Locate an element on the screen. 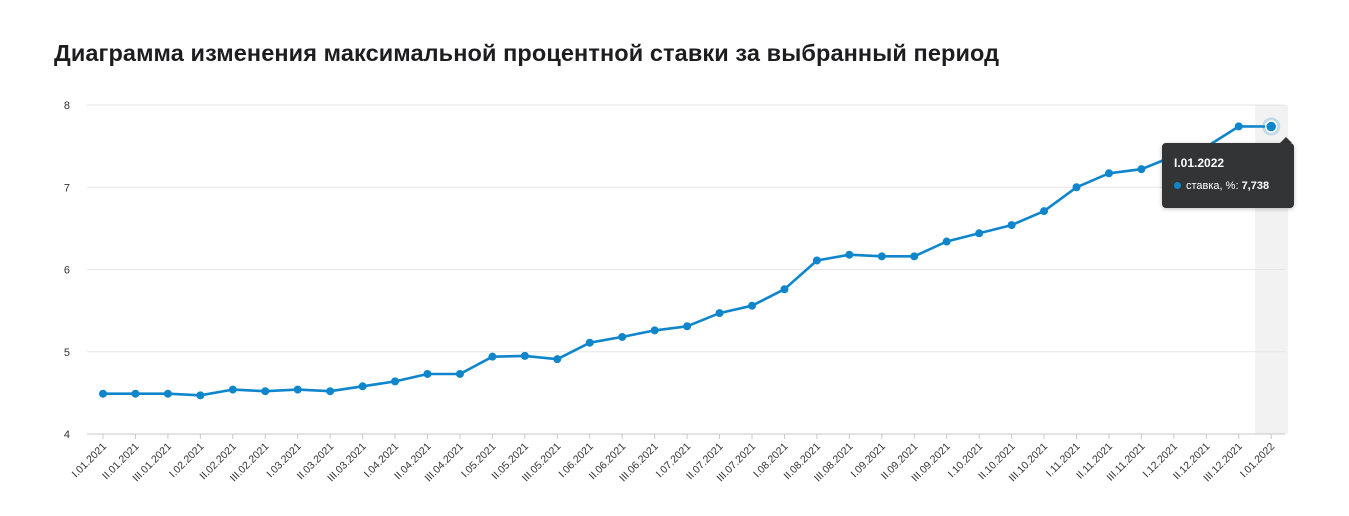 The height and width of the screenshot is (516, 1349). tooltip-row: ставка, %: 7,738 is located at coordinates (1221, 186).